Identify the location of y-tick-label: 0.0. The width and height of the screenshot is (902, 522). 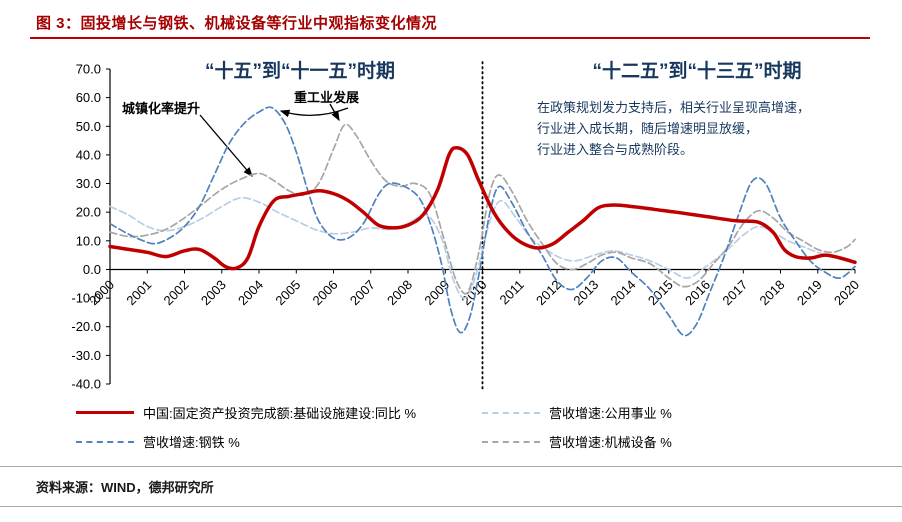
(92, 269).